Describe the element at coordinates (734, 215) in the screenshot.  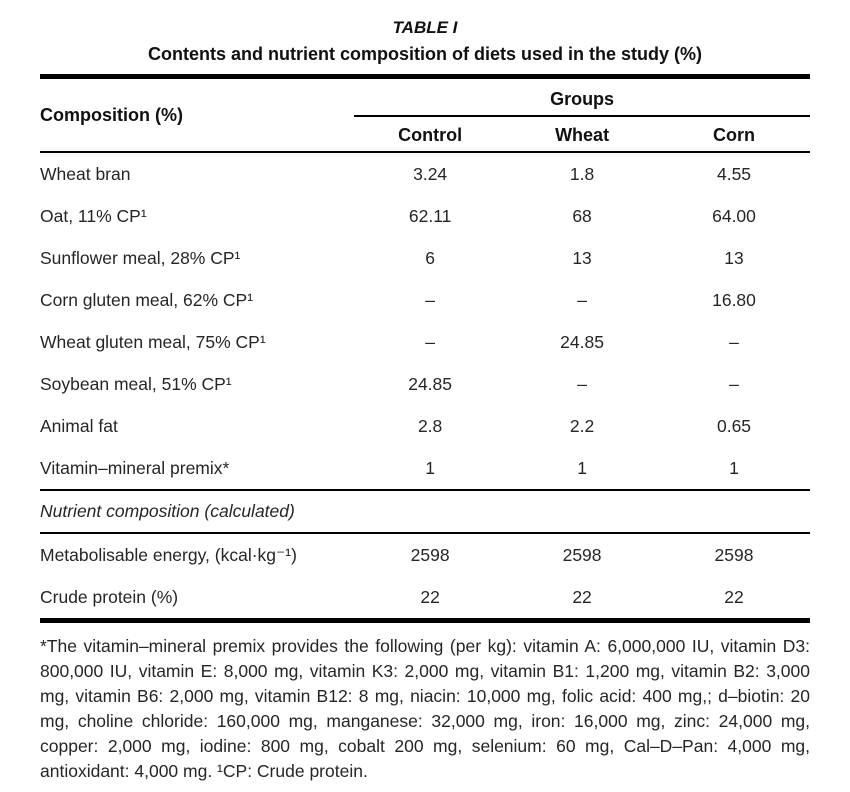
I see `cell-corn: 64.00` at that location.